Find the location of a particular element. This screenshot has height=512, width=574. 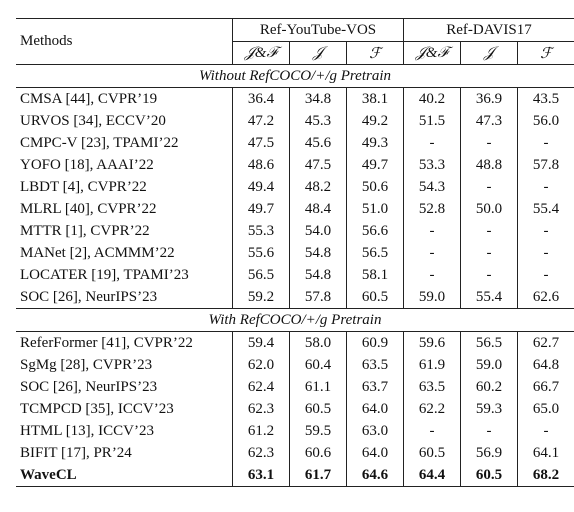

value-cell: 56.9 is located at coordinates (489, 453).